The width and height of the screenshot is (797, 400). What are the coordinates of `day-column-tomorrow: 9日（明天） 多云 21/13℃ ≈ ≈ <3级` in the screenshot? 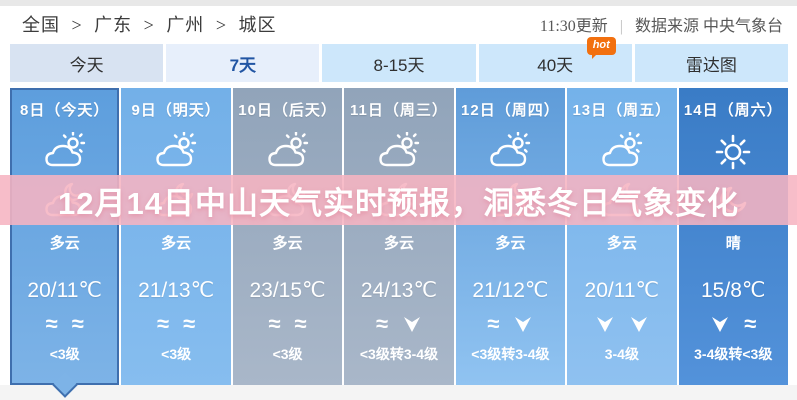 It's located at (176, 236).